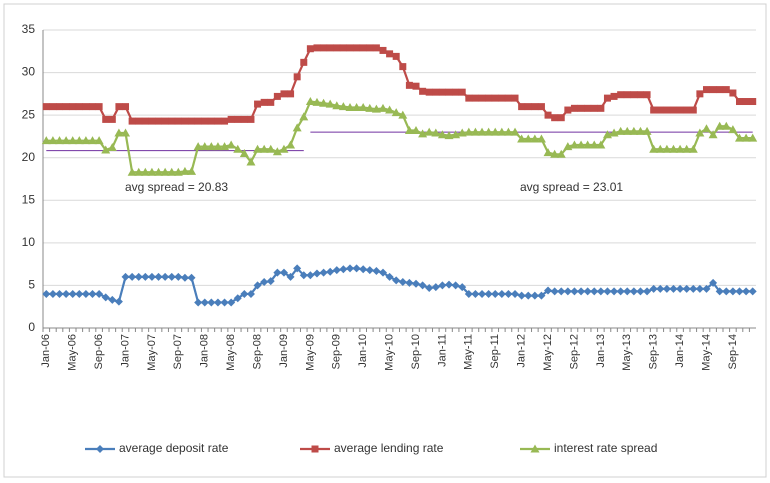  I want to click on x-tick-label: May-07, so click(152, 352).